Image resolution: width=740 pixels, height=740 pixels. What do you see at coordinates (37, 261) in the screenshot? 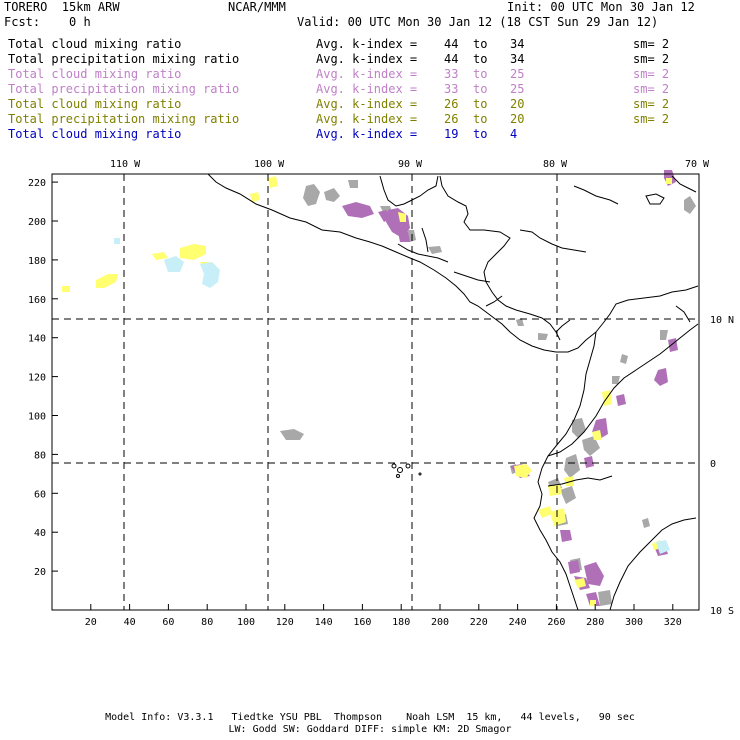
I see `y-tick-label: 180` at bounding box center [37, 261].